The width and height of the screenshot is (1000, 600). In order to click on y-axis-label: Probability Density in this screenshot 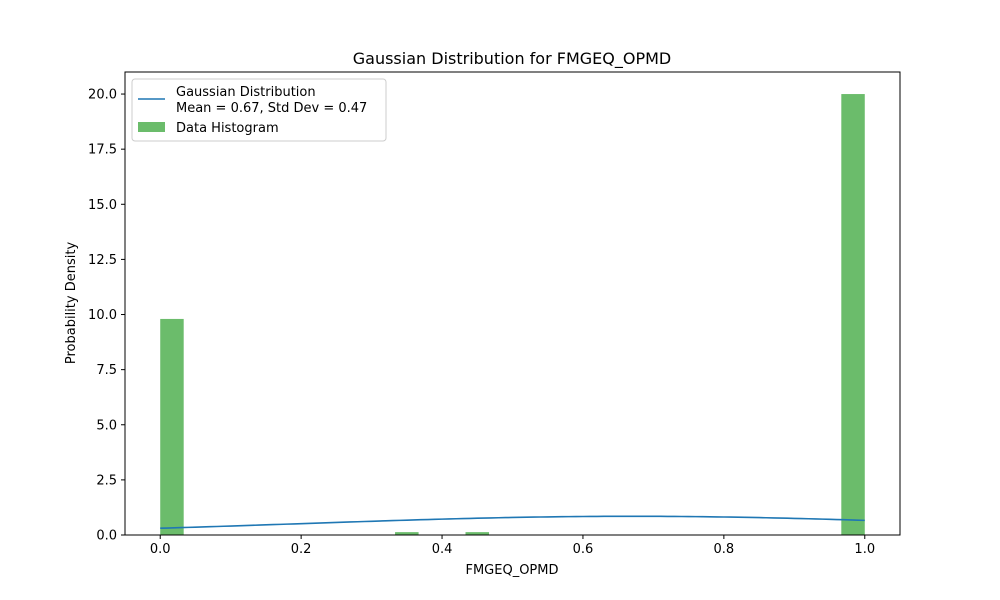, I will do `click(71, 303)`.